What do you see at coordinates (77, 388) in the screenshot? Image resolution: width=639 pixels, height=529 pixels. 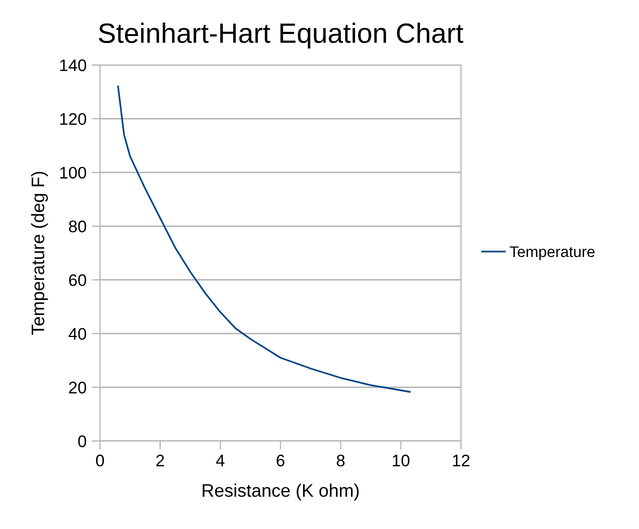 I see `y-tick-label: 20` at bounding box center [77, 388].